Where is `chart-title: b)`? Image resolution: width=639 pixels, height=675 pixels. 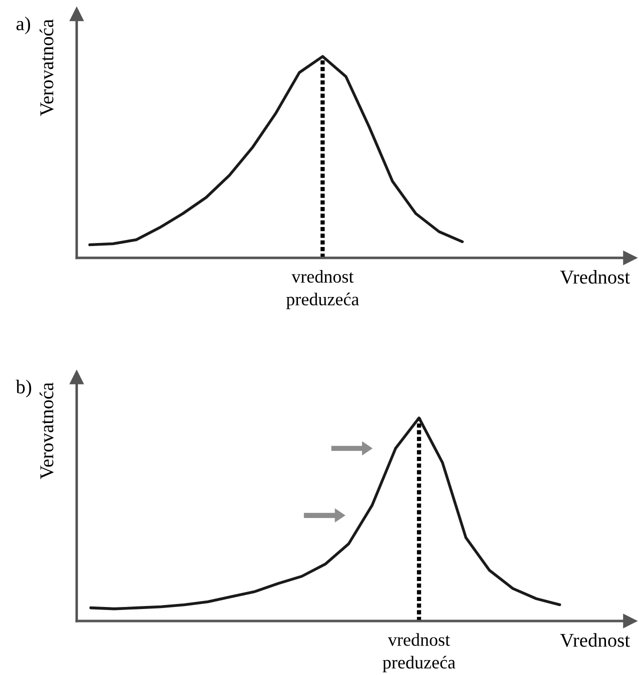
chart-title: b) is located at coordinates (24, 389).